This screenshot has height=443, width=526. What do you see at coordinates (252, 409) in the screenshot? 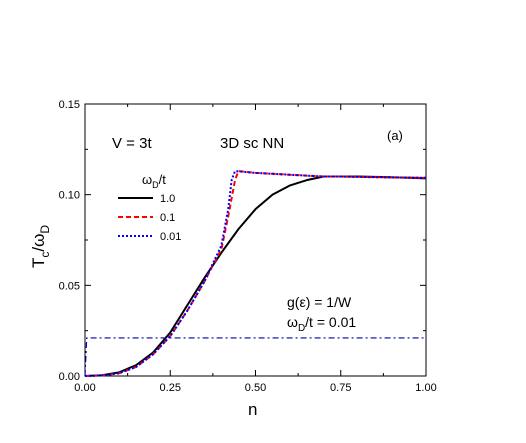
I see `x-axis-label: n` at bounding box center [252, 409].